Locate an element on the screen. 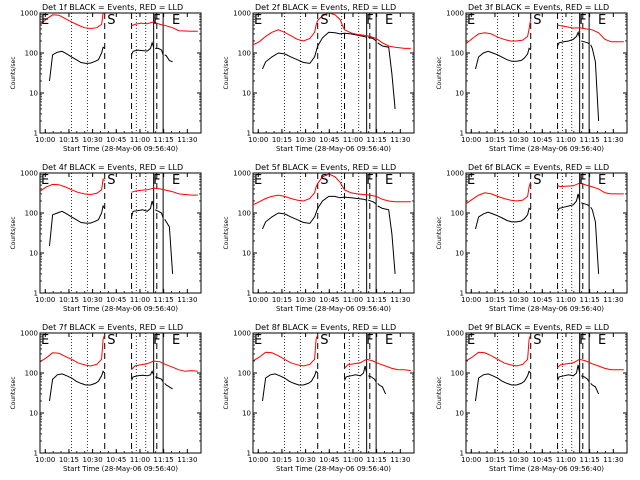 The width and height of the screenshot is (640, 480). panel-title: Det 6f BLACK = Events, RED = LLD is located at coordinates (538, 167).